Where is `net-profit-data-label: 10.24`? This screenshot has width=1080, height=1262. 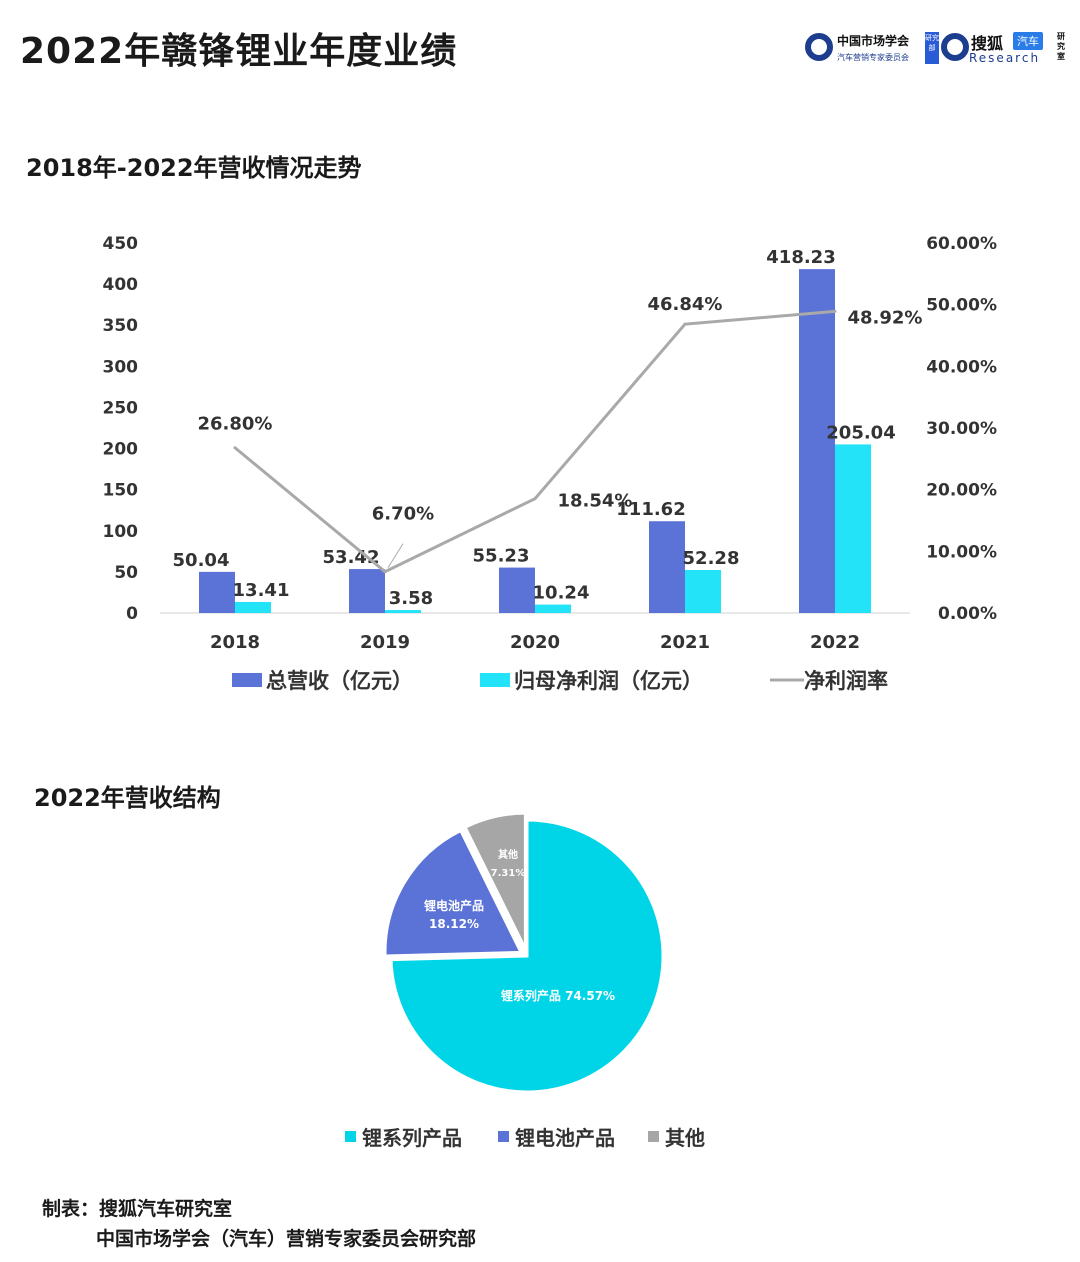
net-profit-data-label: 10.24 is located at coordinates (561, 593).